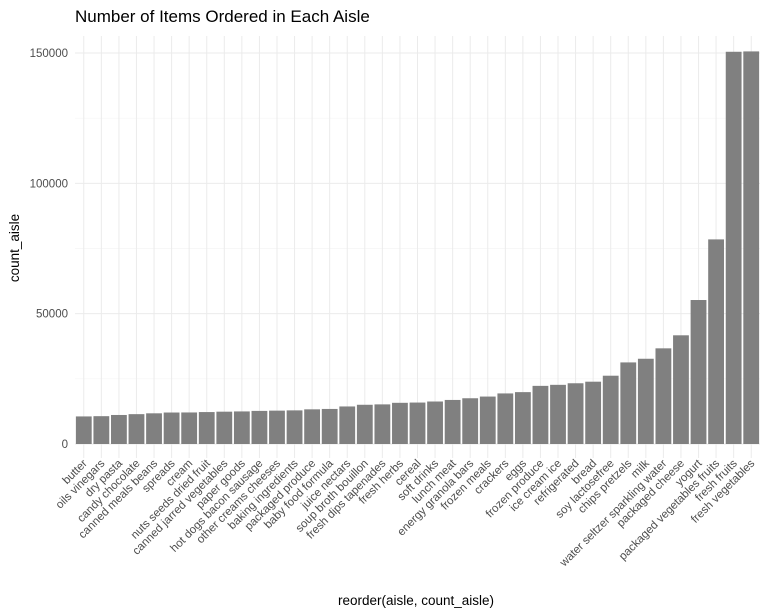 This screenshot has height=614, width=768. I want to click on bar-soy-lactosefree, so click(610, 409).